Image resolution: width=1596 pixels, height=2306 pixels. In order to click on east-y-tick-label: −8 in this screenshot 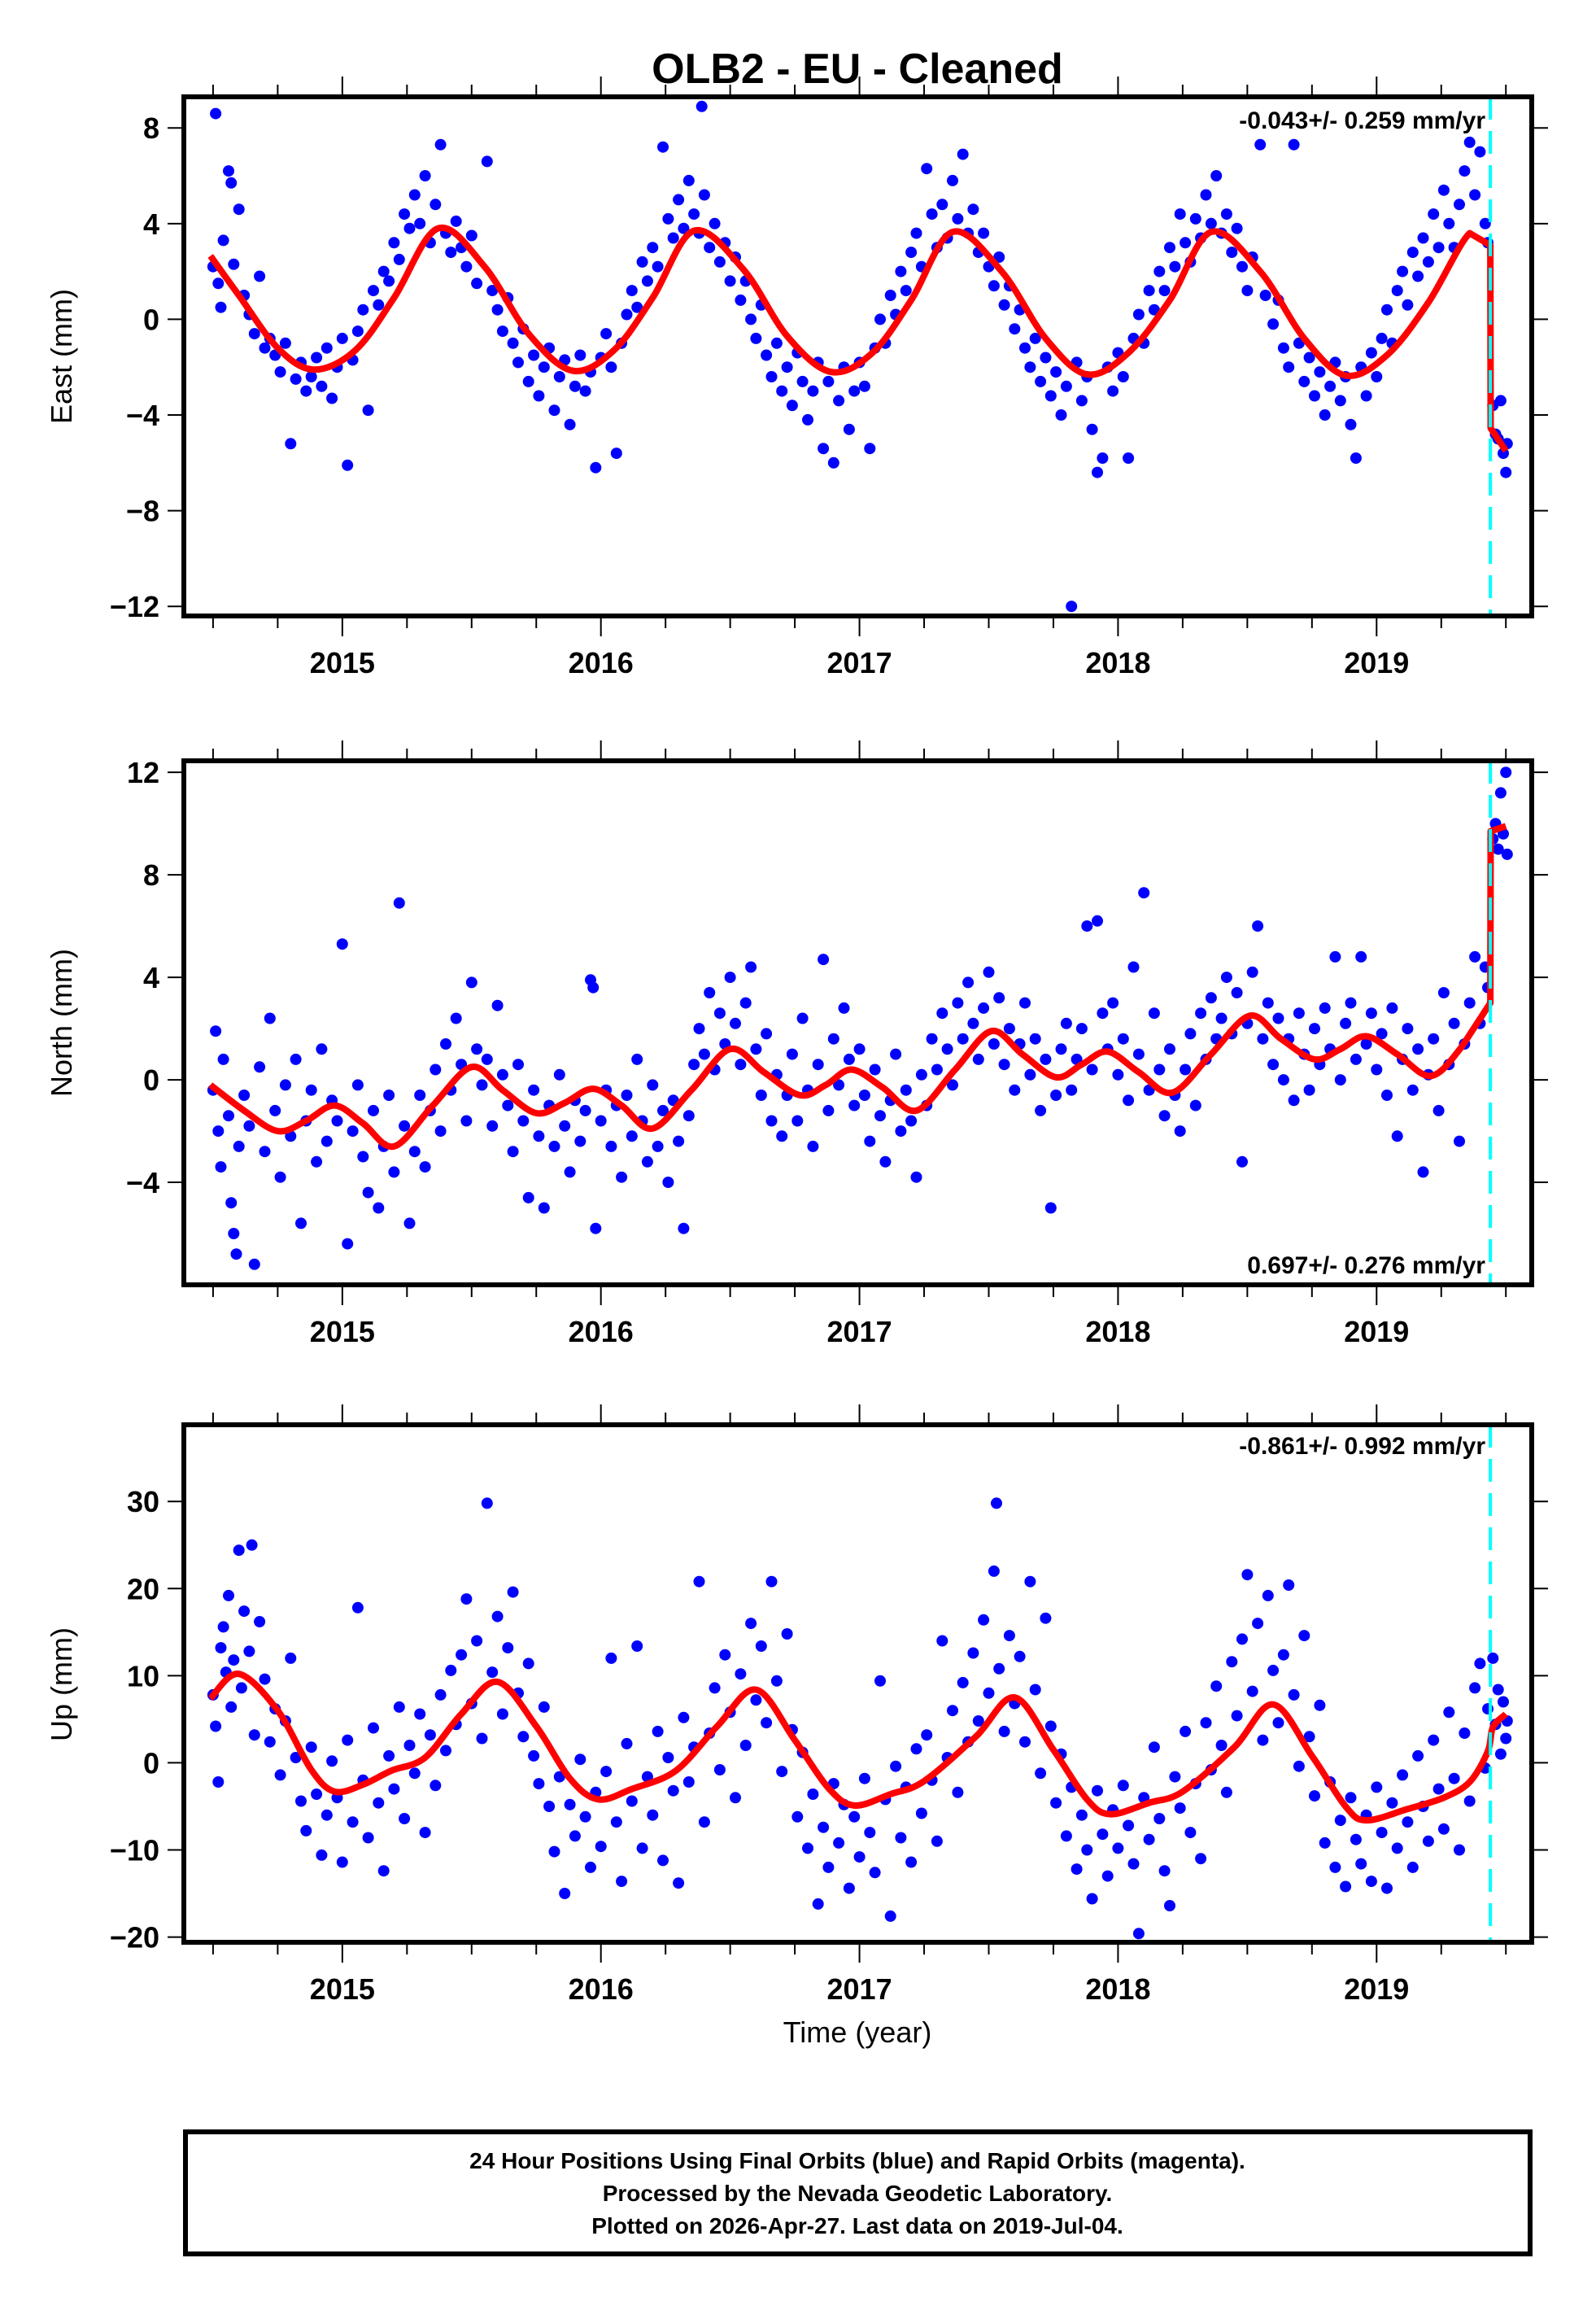, I will do `click(142, 511)`.